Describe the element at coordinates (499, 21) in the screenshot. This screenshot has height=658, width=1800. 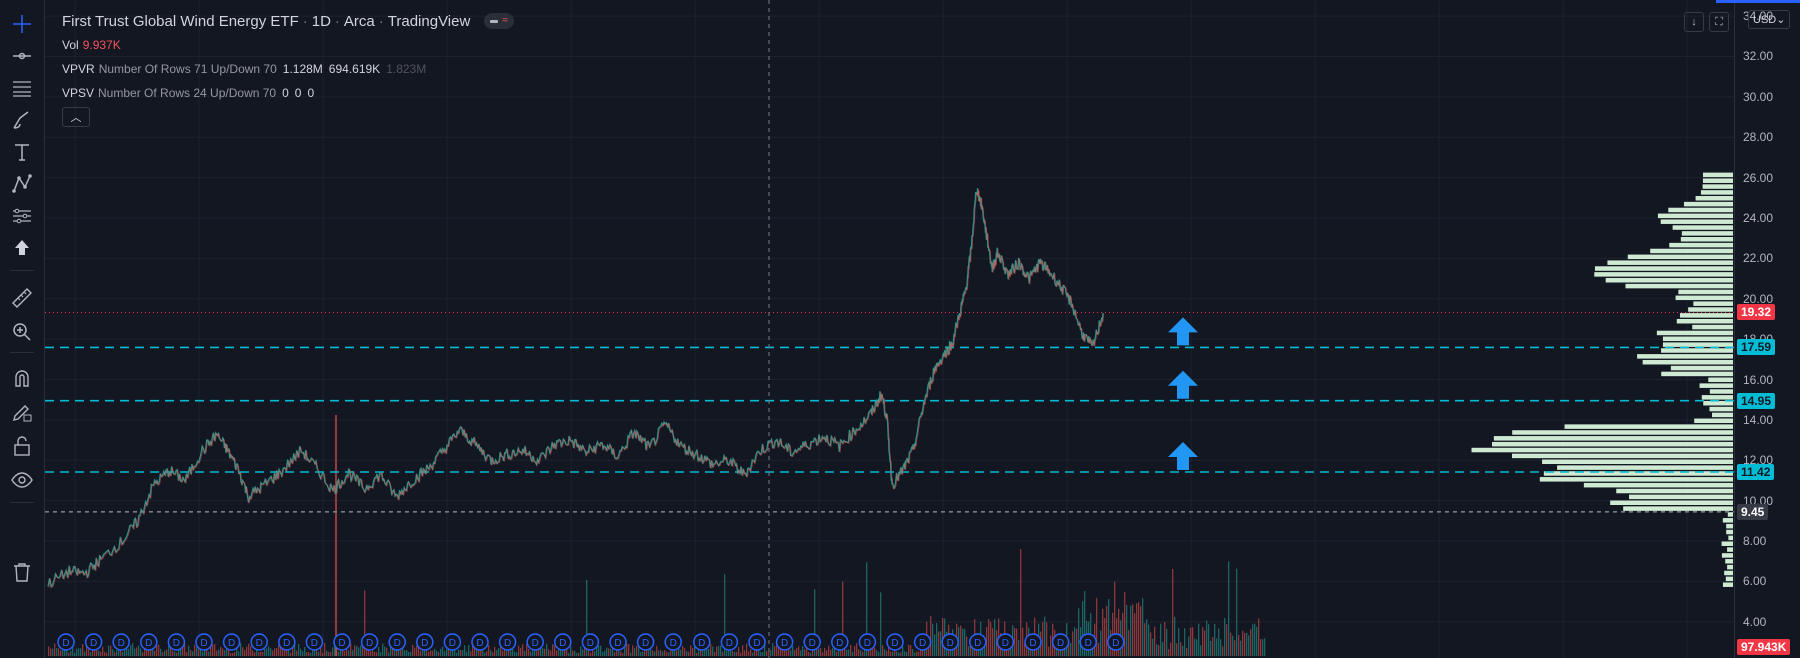
I see `status-pill: ≈` at that location.